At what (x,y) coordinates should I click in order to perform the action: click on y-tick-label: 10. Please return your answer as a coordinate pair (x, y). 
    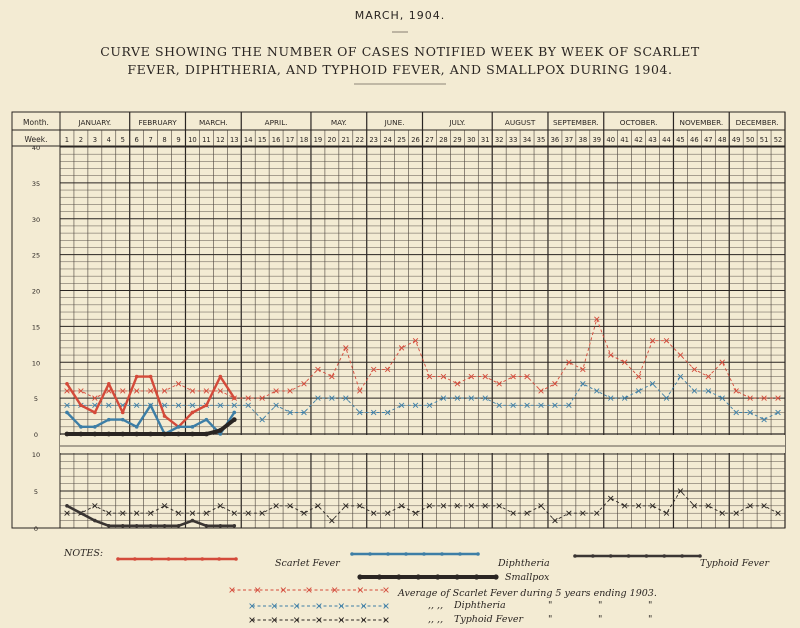
    Looking at the image, I should click on (36, 455).